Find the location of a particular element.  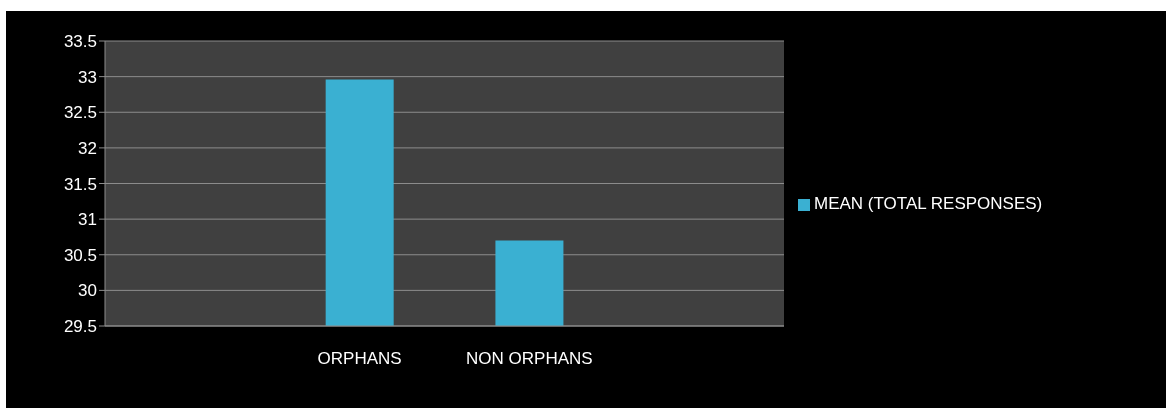

y-tick-label: 32 is located at coordinates (87, 148).